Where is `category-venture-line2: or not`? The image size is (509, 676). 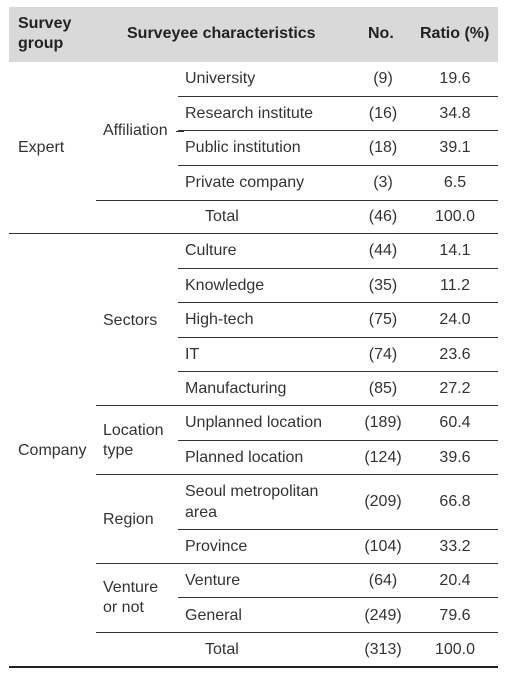
category-venture-line2: or not is located at coordinates (123, 607).